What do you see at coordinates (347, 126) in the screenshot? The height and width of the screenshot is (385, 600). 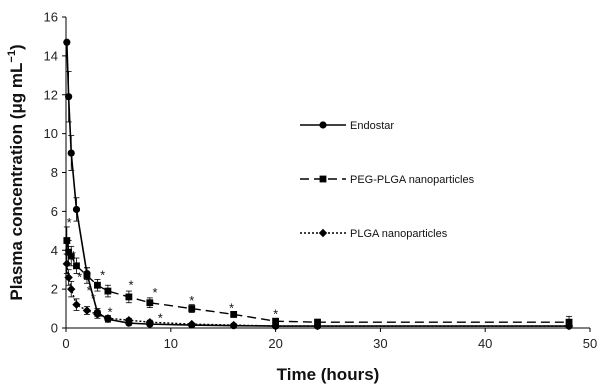 I see `legend-item: Endostar` at bounding box center [347, 126].